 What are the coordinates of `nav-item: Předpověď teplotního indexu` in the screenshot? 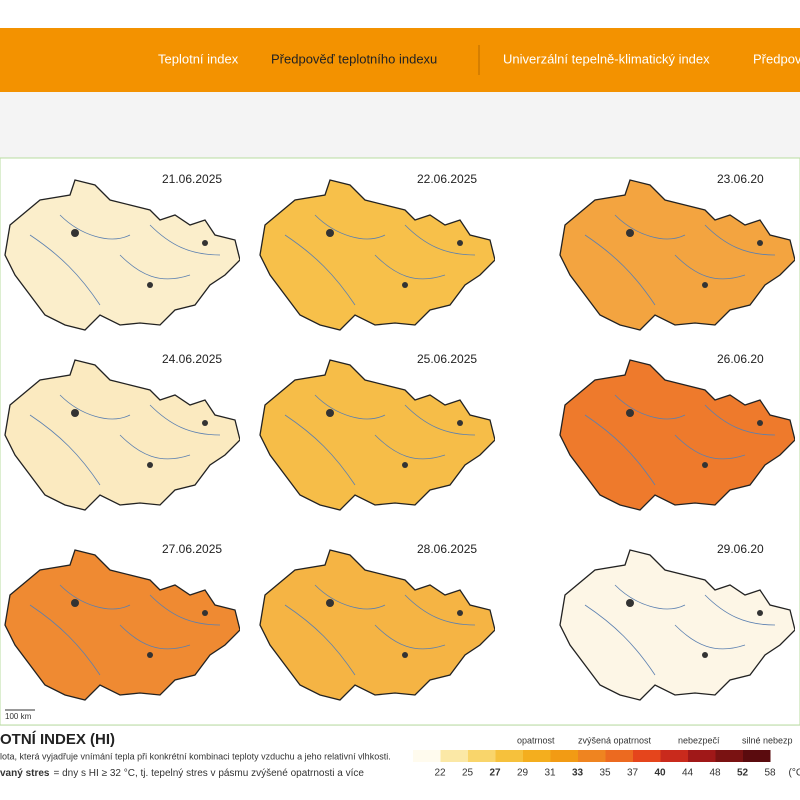 It's located at (354, 58).